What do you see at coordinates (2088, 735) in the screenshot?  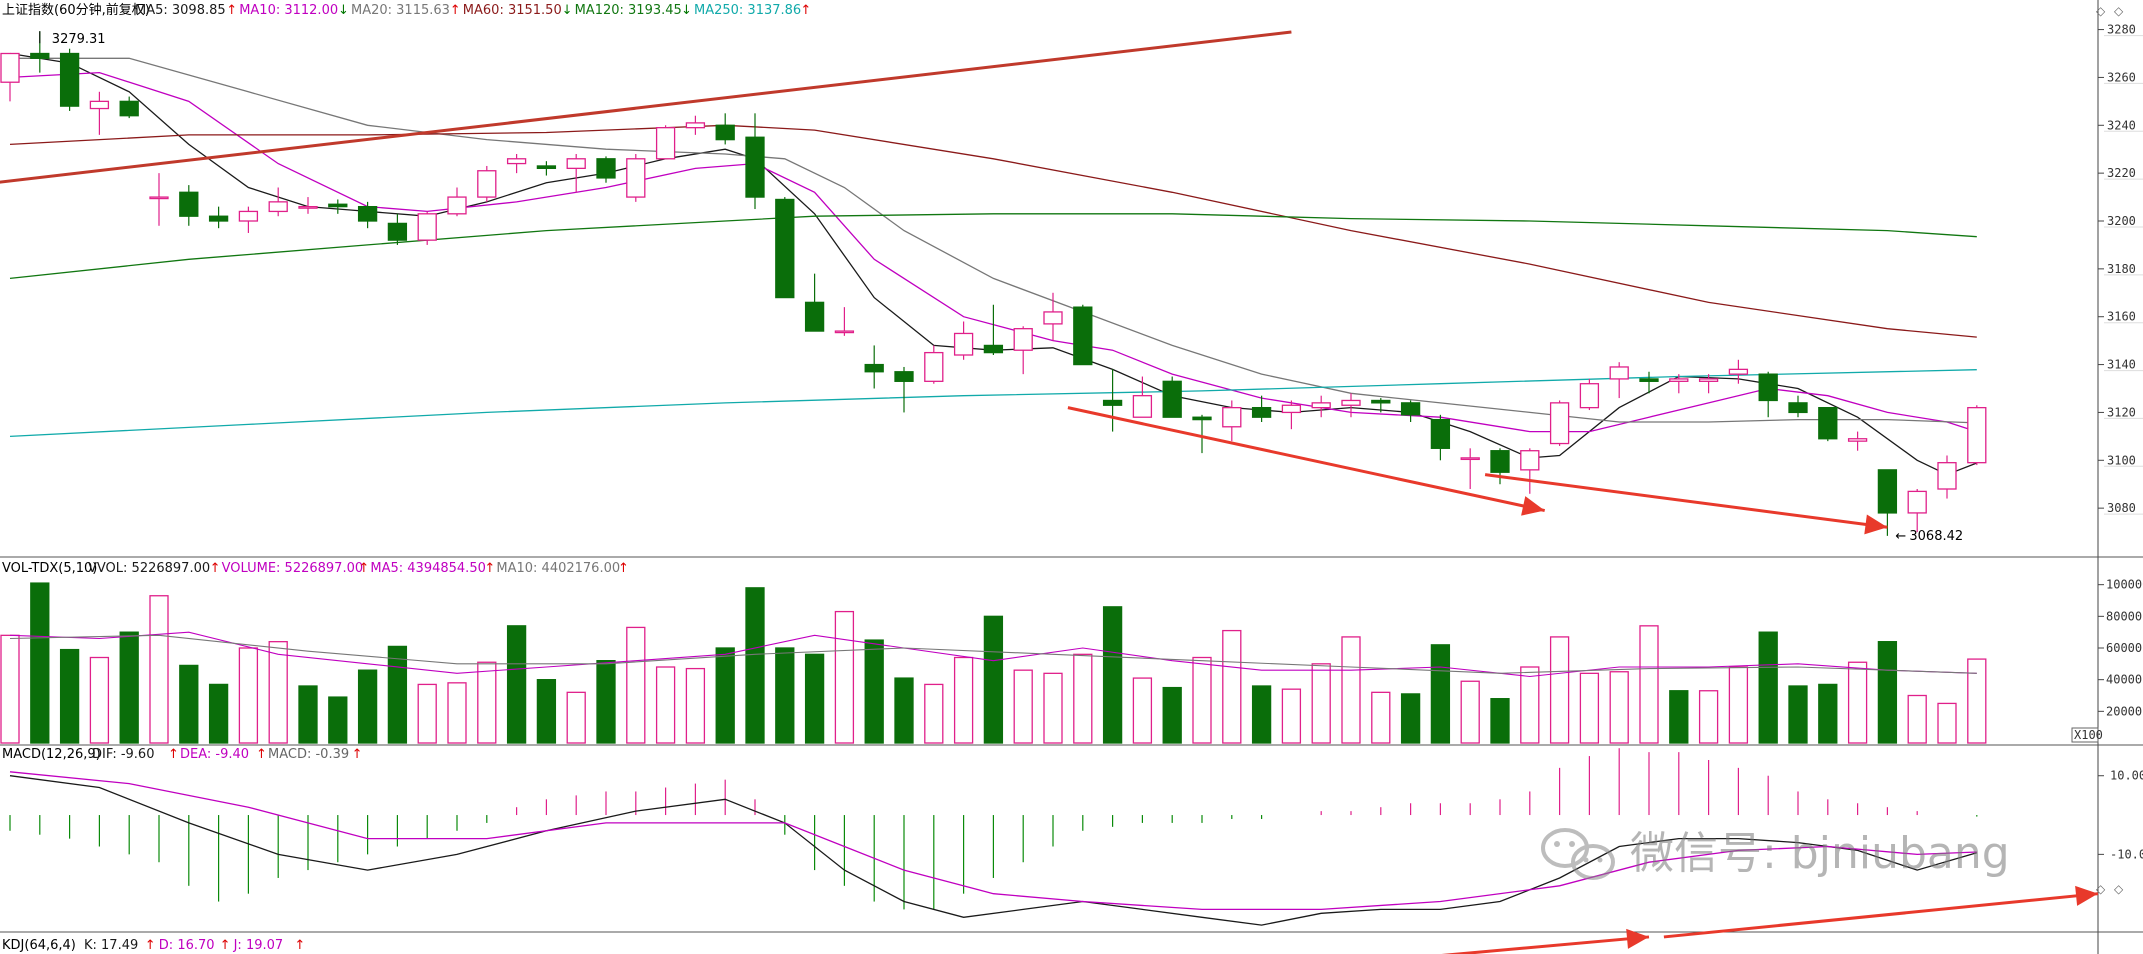 I see `vol-unit-label: X100` at bounding box center [2088, 735].